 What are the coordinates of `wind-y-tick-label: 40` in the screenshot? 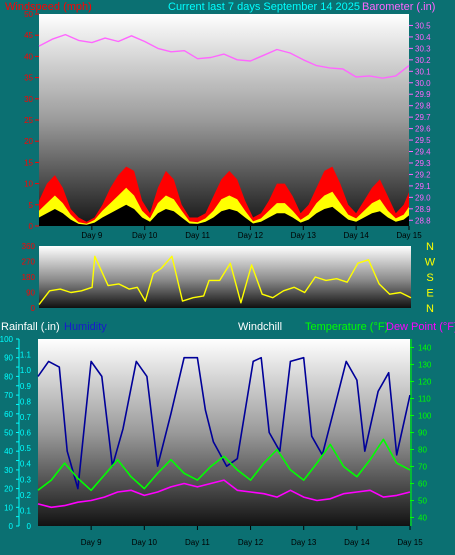 It's located at (28, 56).